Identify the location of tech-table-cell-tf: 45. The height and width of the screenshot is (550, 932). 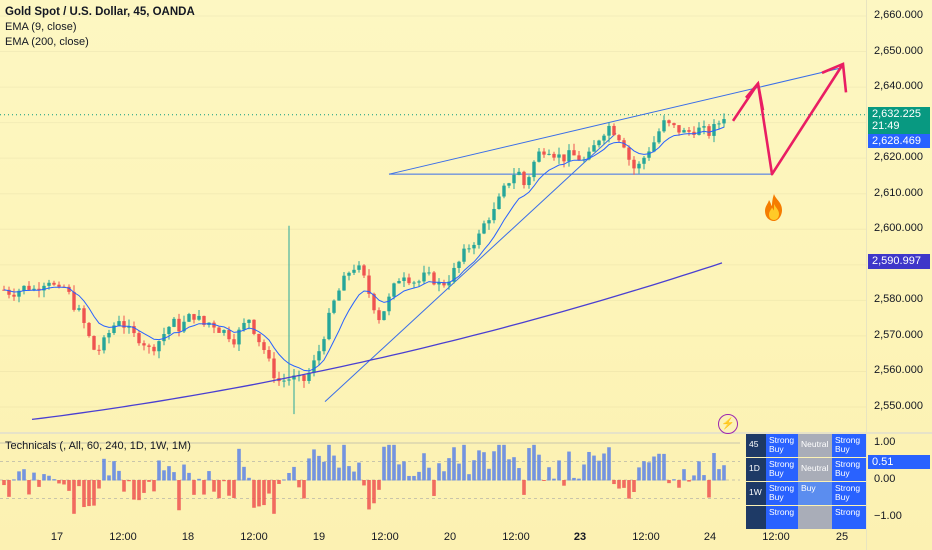
(756, 445).